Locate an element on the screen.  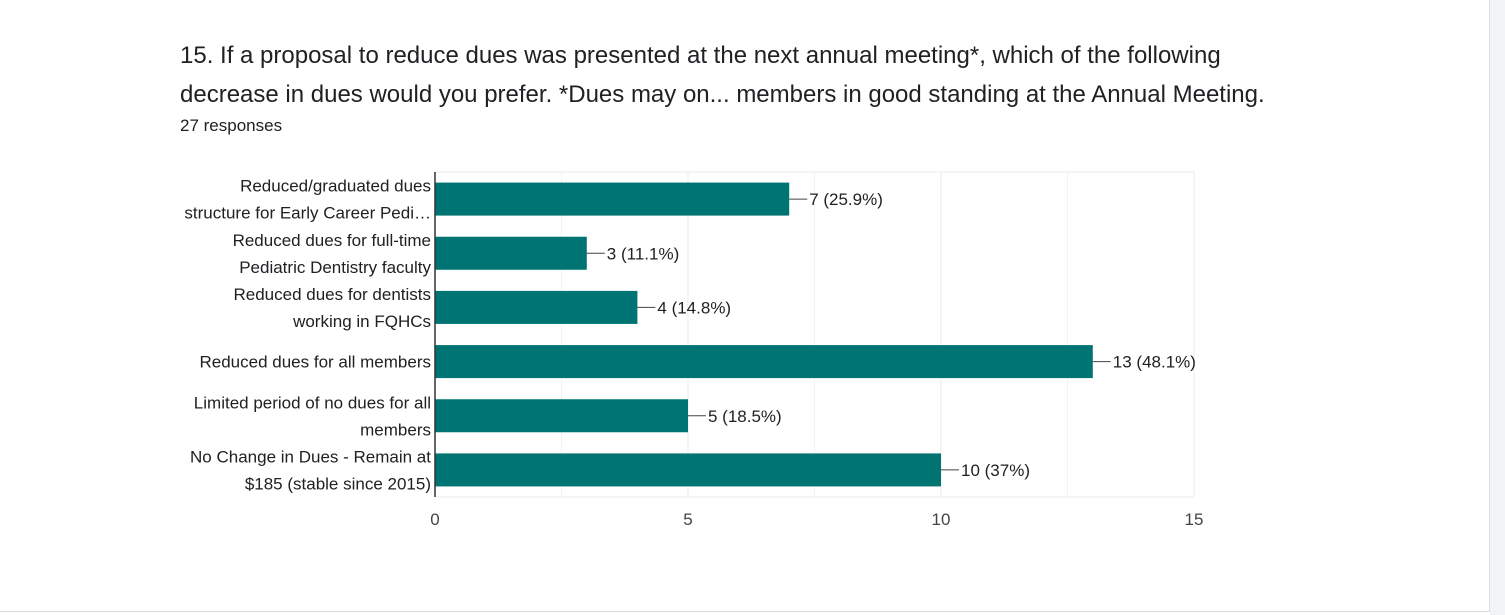
category-label: Reduced dues for full-time is located at coordinates (332, 240).